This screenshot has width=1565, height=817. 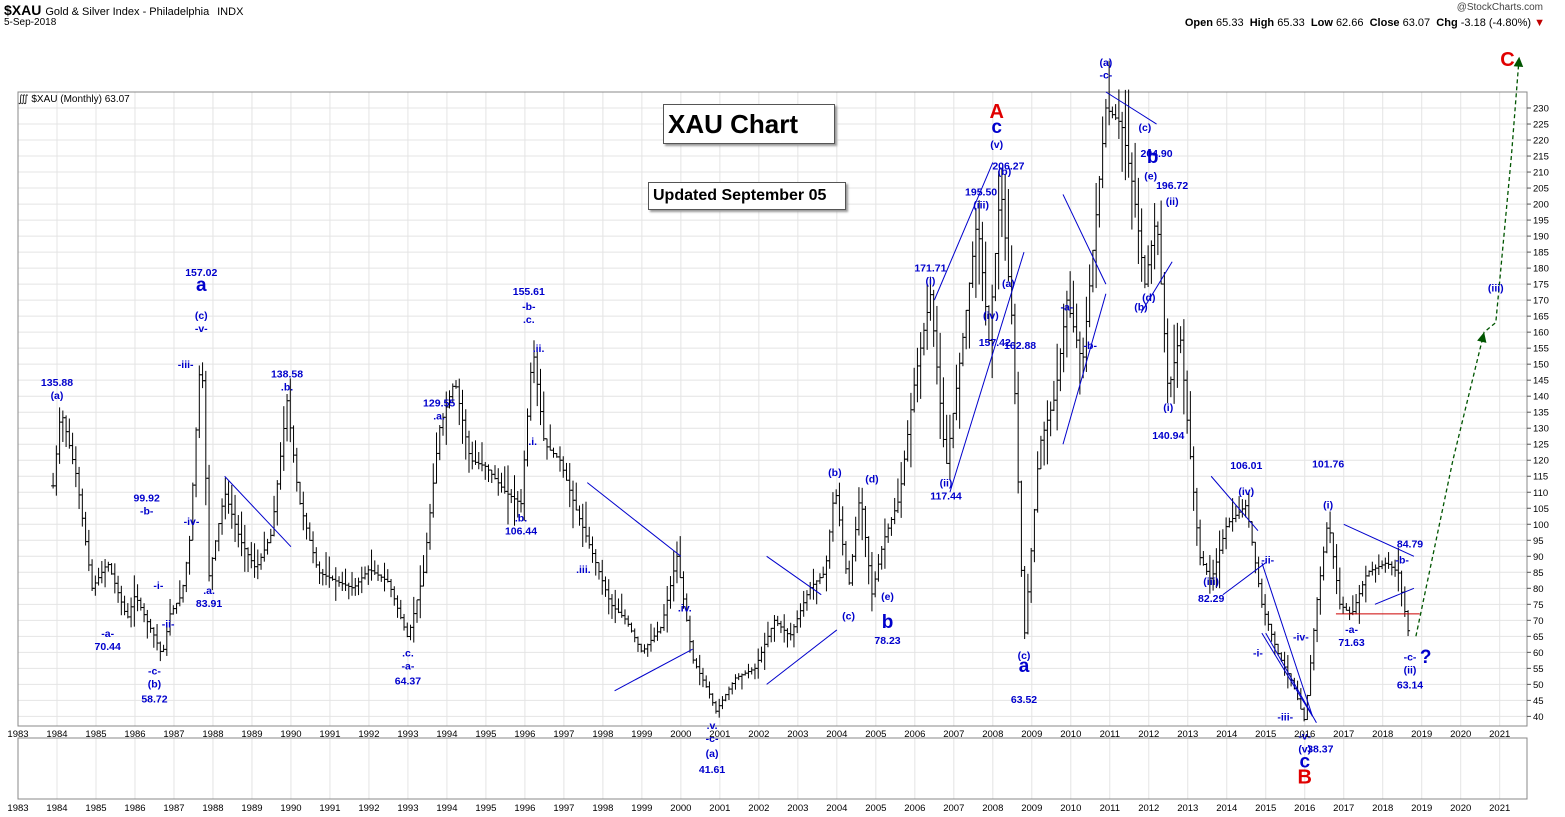 I want to click on y-tick-label: 185, so click(x=1541, y=253).